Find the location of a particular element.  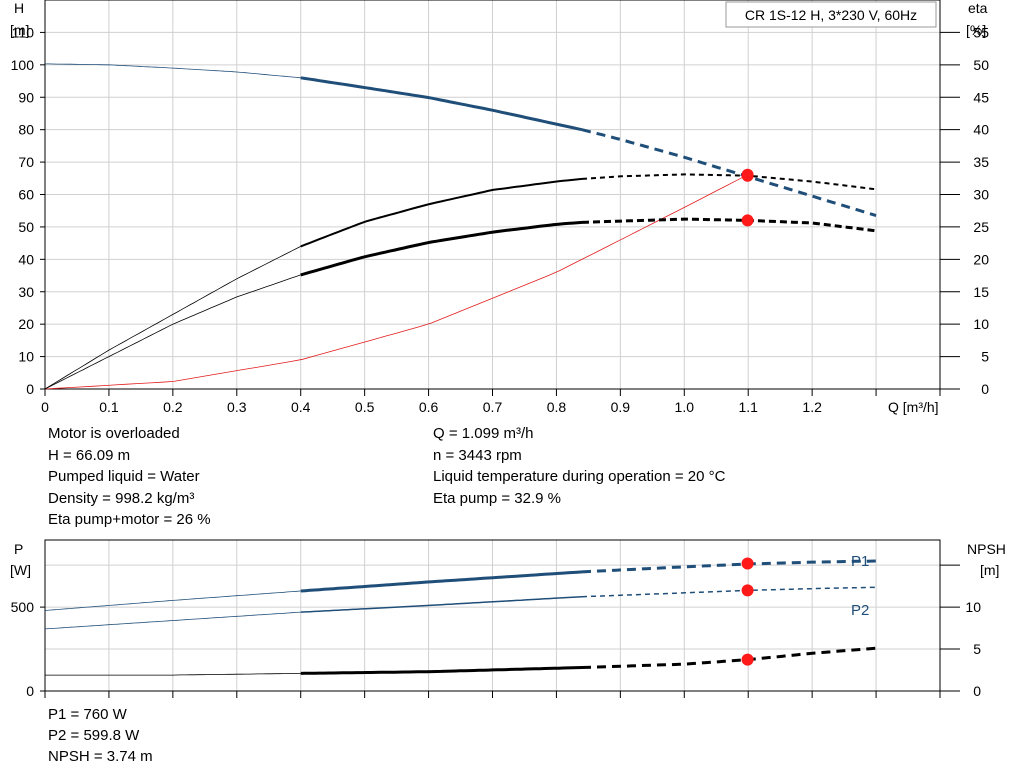

y-left-axis-unit: [m] is located at coordinates (19, 30).